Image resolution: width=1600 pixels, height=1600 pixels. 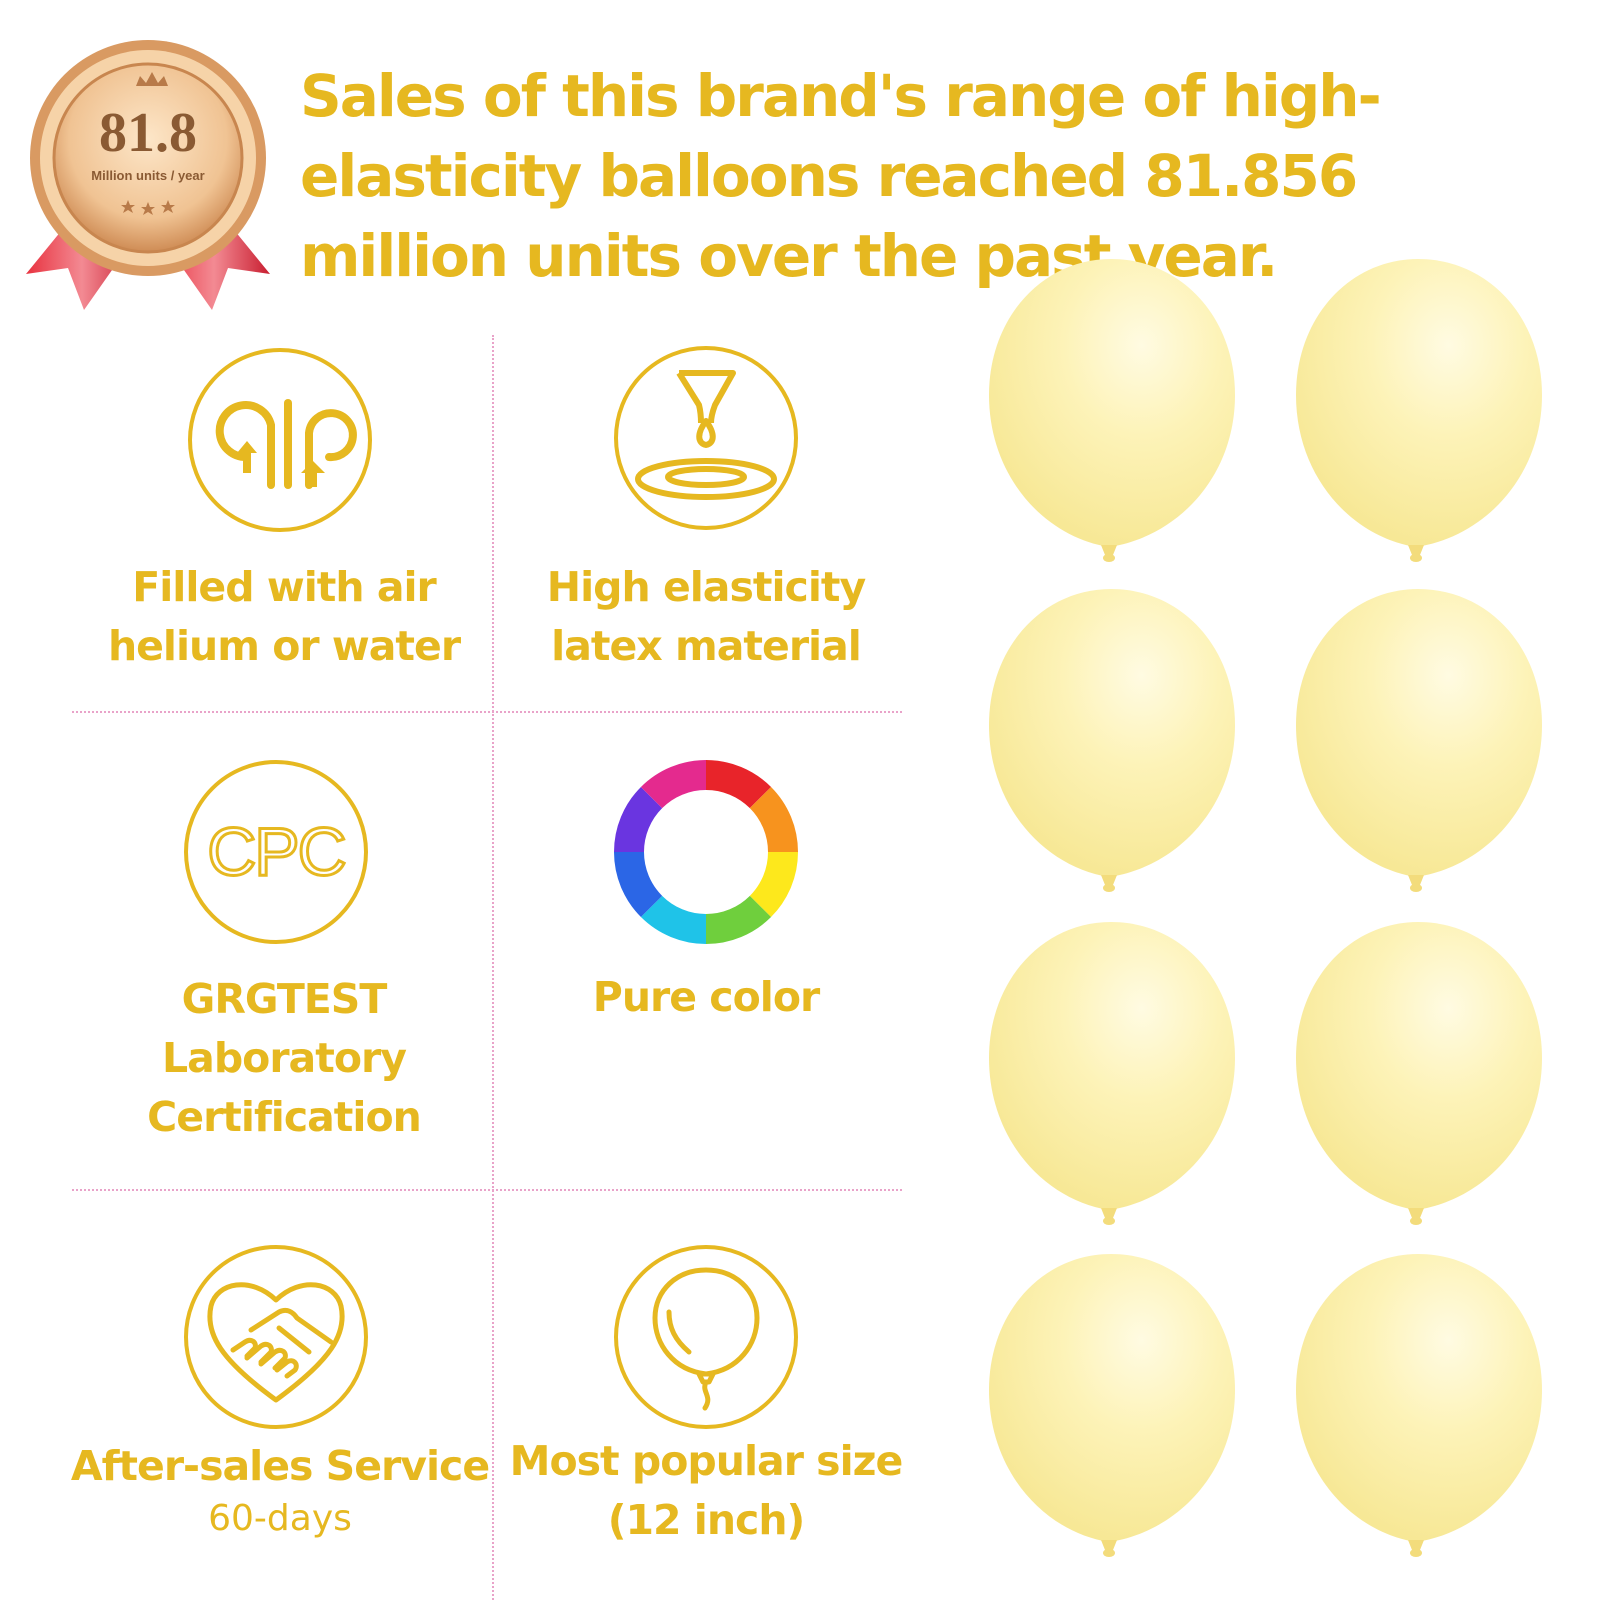 I want to click on color-wheel-segments, so click(x=706, y=852).